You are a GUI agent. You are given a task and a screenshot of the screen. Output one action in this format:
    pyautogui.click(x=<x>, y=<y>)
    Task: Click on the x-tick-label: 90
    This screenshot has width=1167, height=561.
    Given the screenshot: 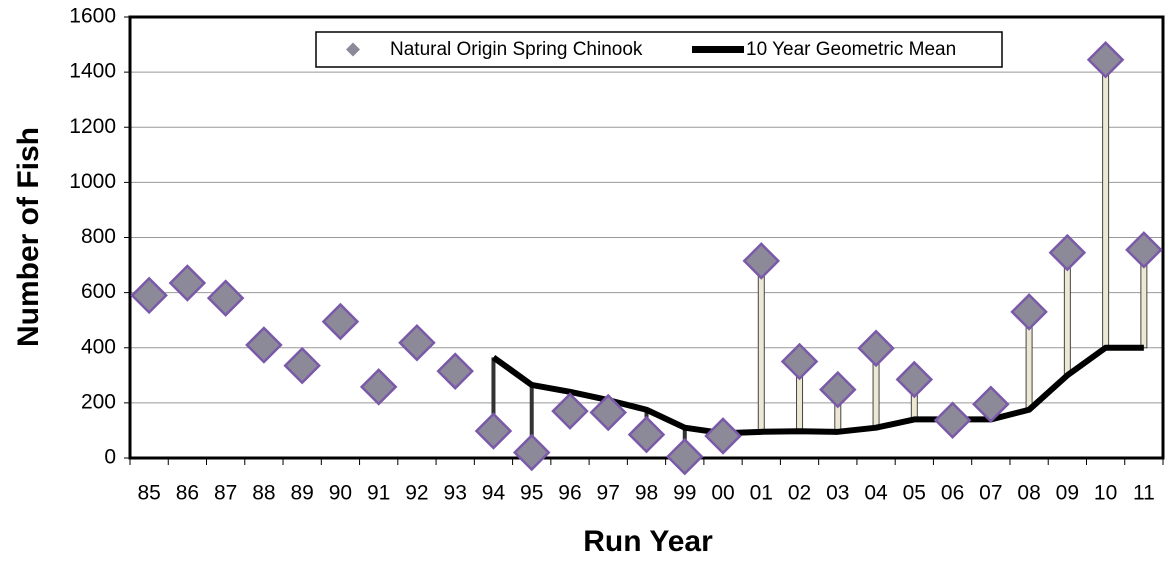 What is the action you would take?
    pyautogui.click(x=340, y=493)
    